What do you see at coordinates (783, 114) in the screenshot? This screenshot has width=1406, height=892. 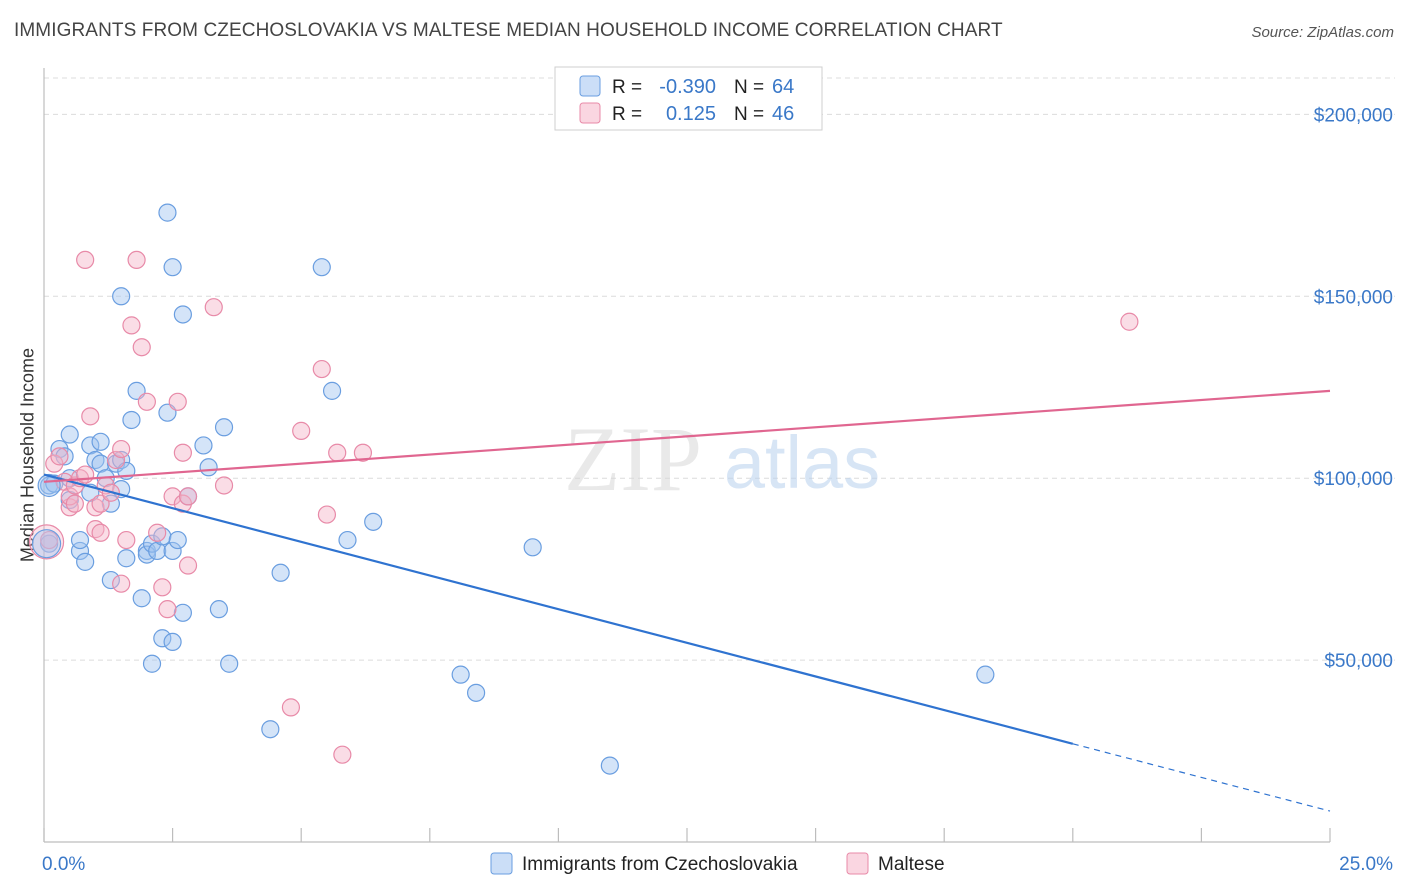 I see `stats-n-value-pink: 46` at bounding box center [783, 114].